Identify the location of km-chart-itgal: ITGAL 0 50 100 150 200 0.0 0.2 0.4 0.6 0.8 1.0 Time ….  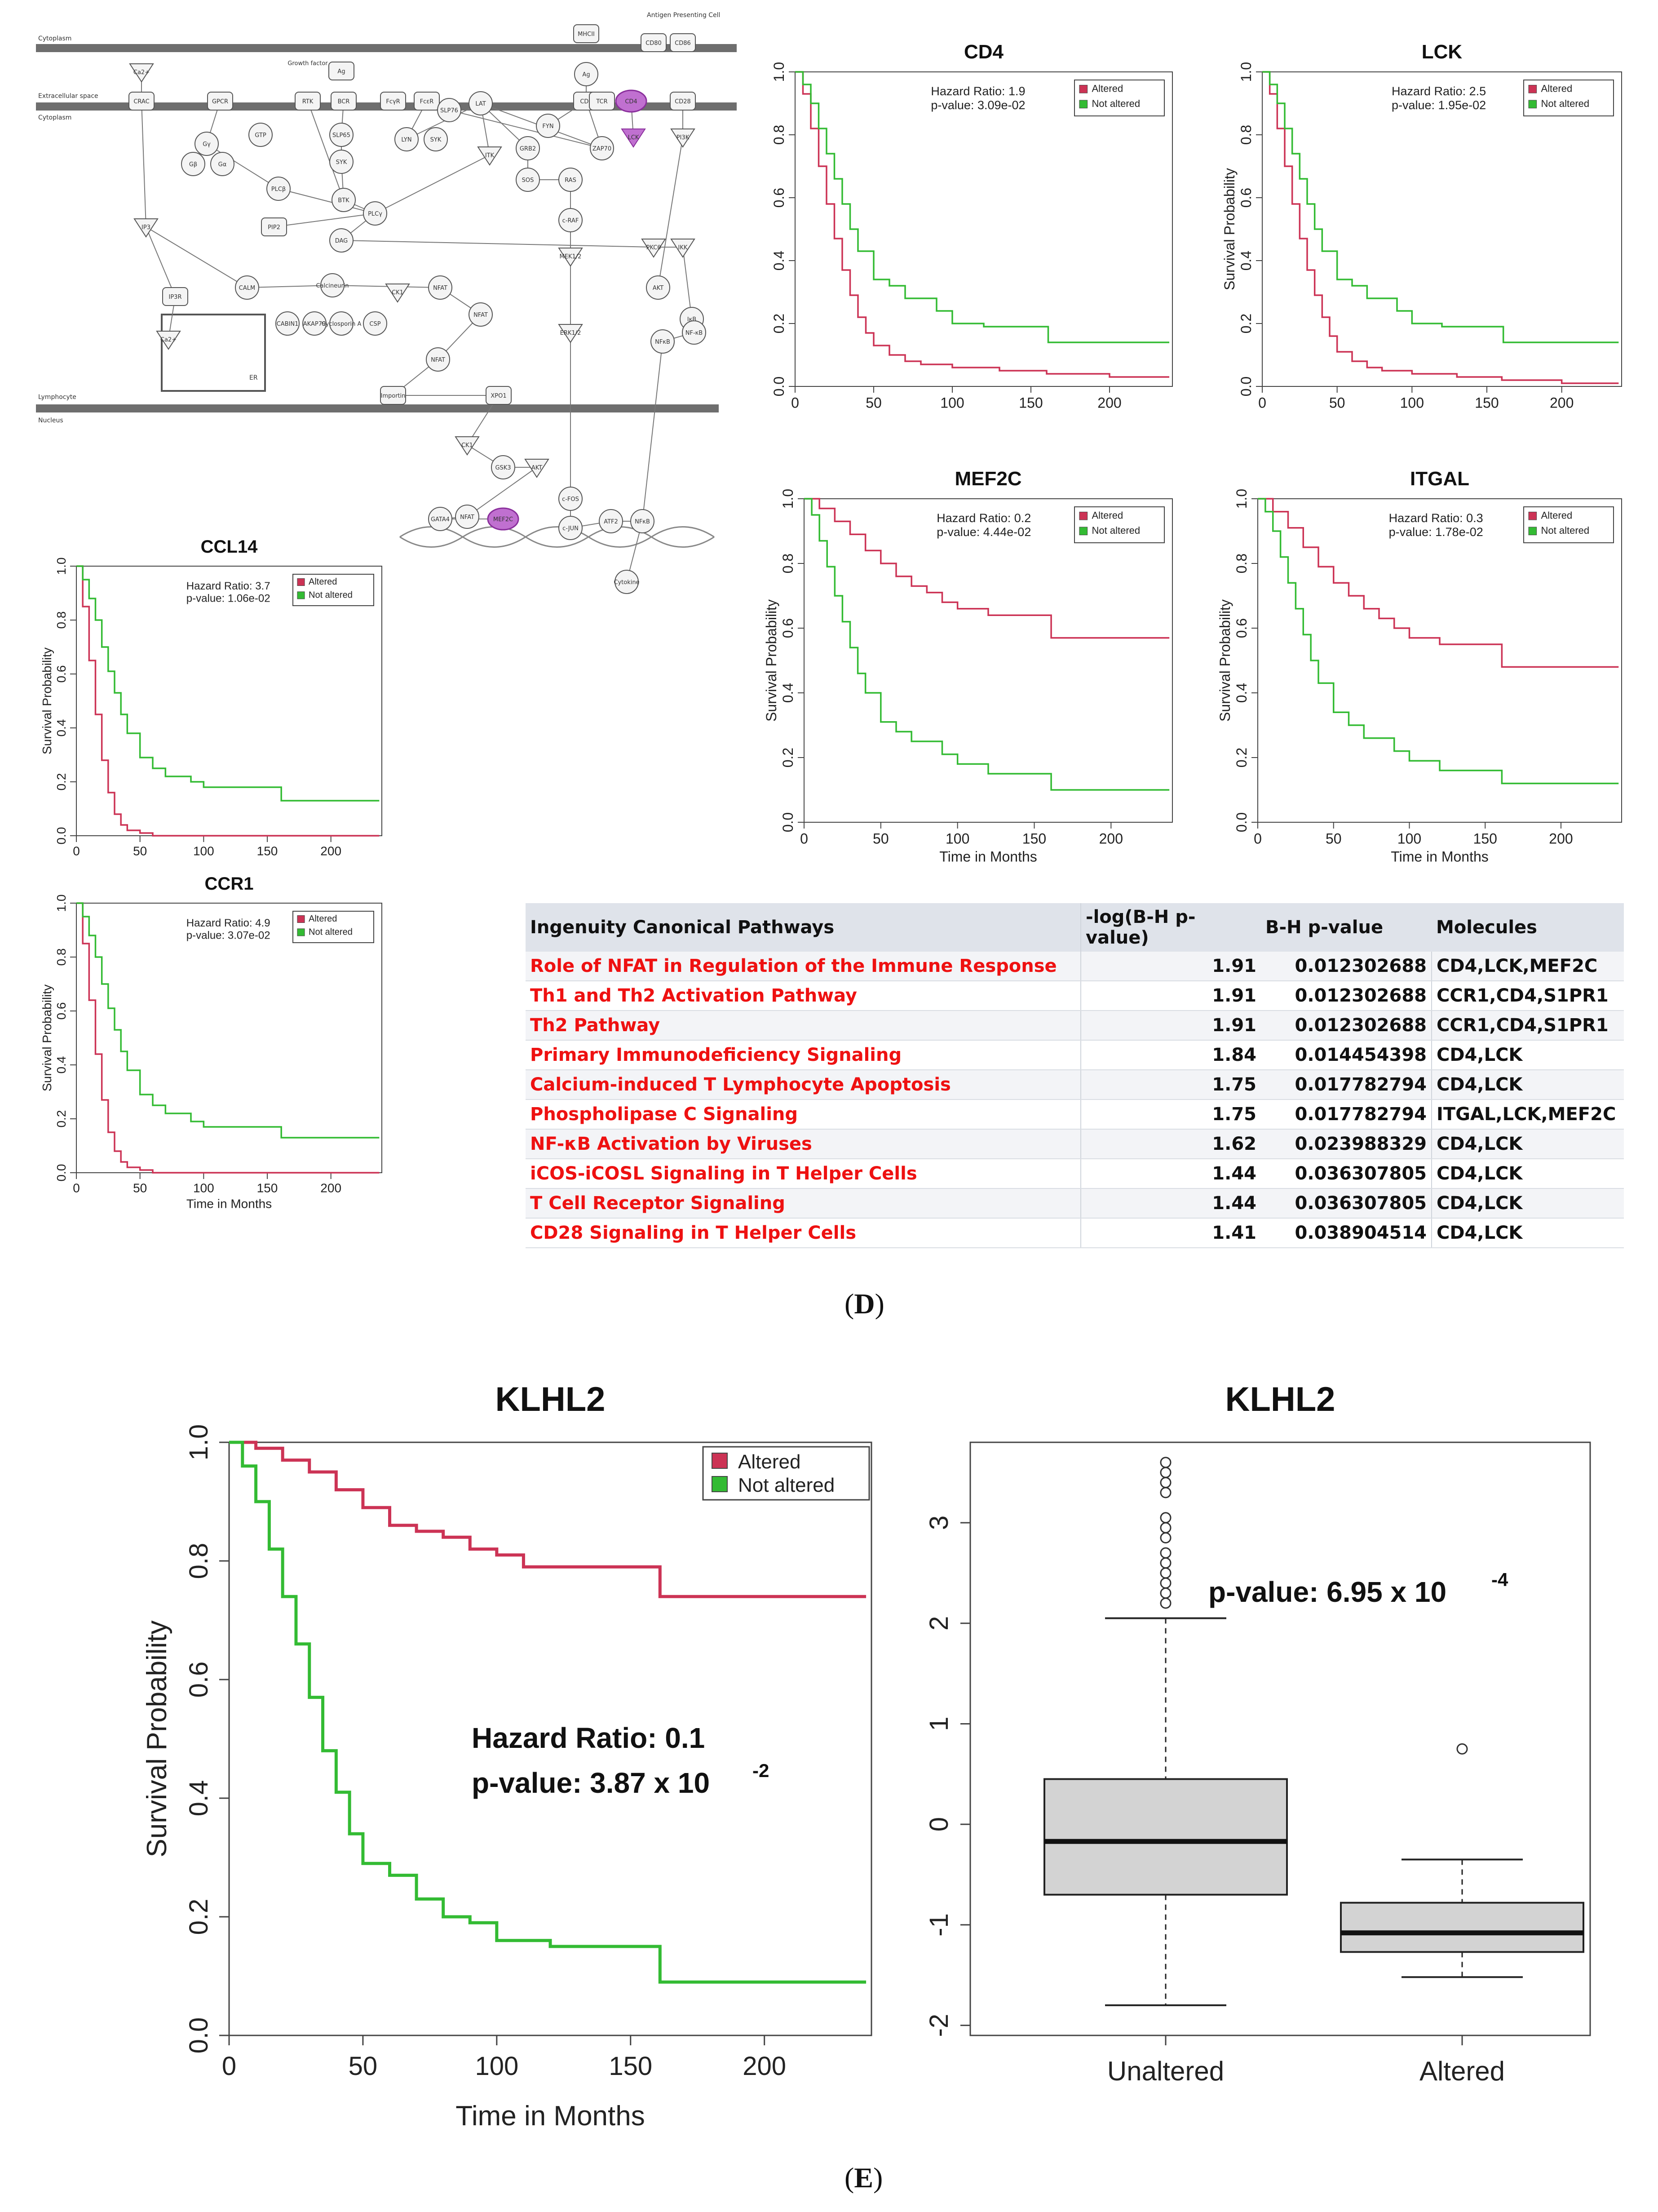
(1419, 666).